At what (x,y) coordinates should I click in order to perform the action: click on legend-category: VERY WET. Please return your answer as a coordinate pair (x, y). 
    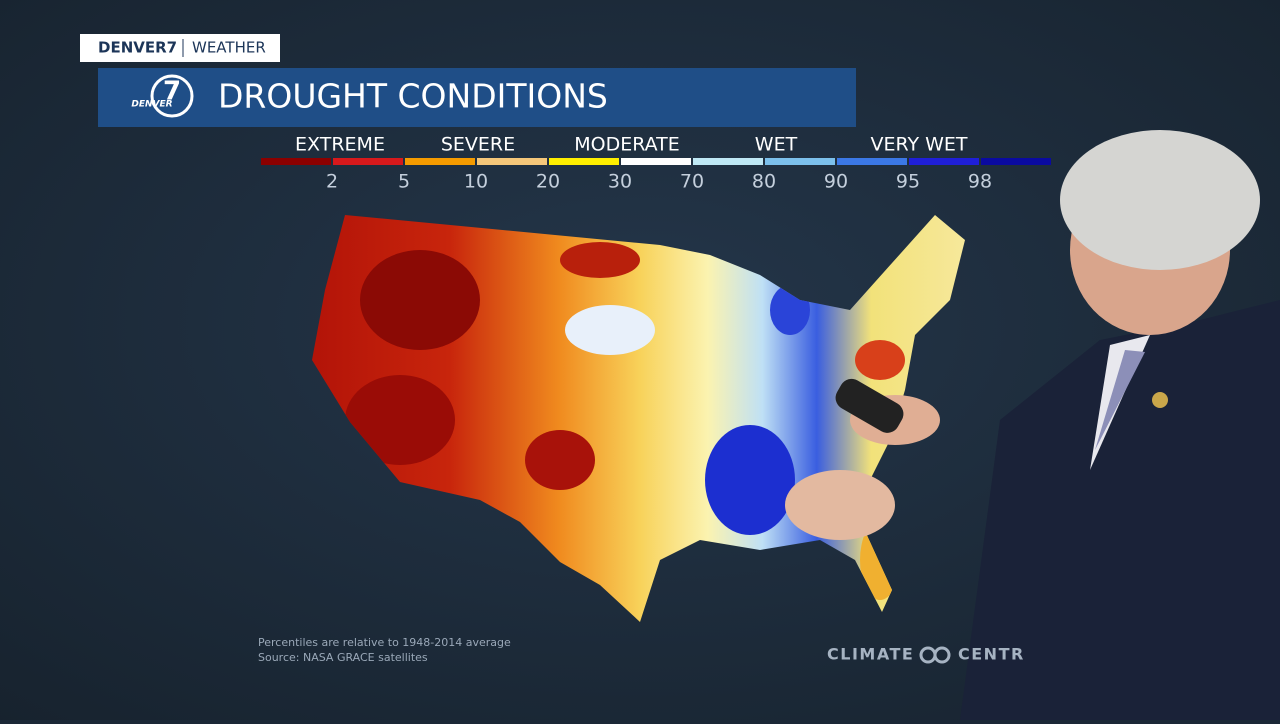
    Looking at the image, I should click on (918, 145).